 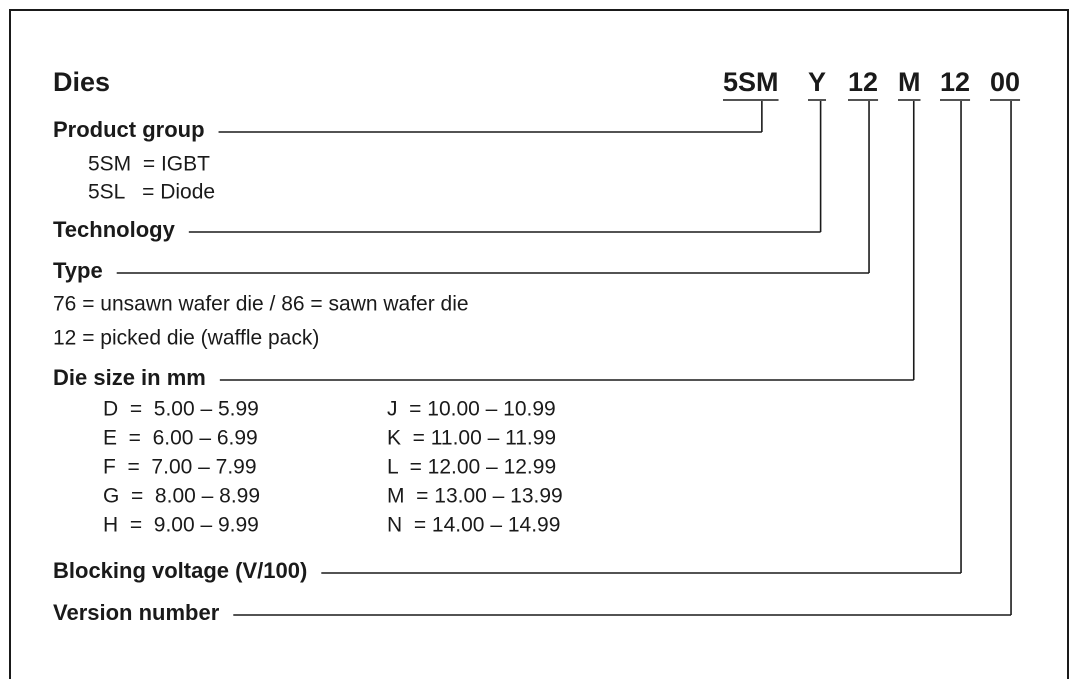 What do you see at coordinates (129, 377) in the screenshot?
I see `section-label: Die size in mm` at bounding box center [129, 377].